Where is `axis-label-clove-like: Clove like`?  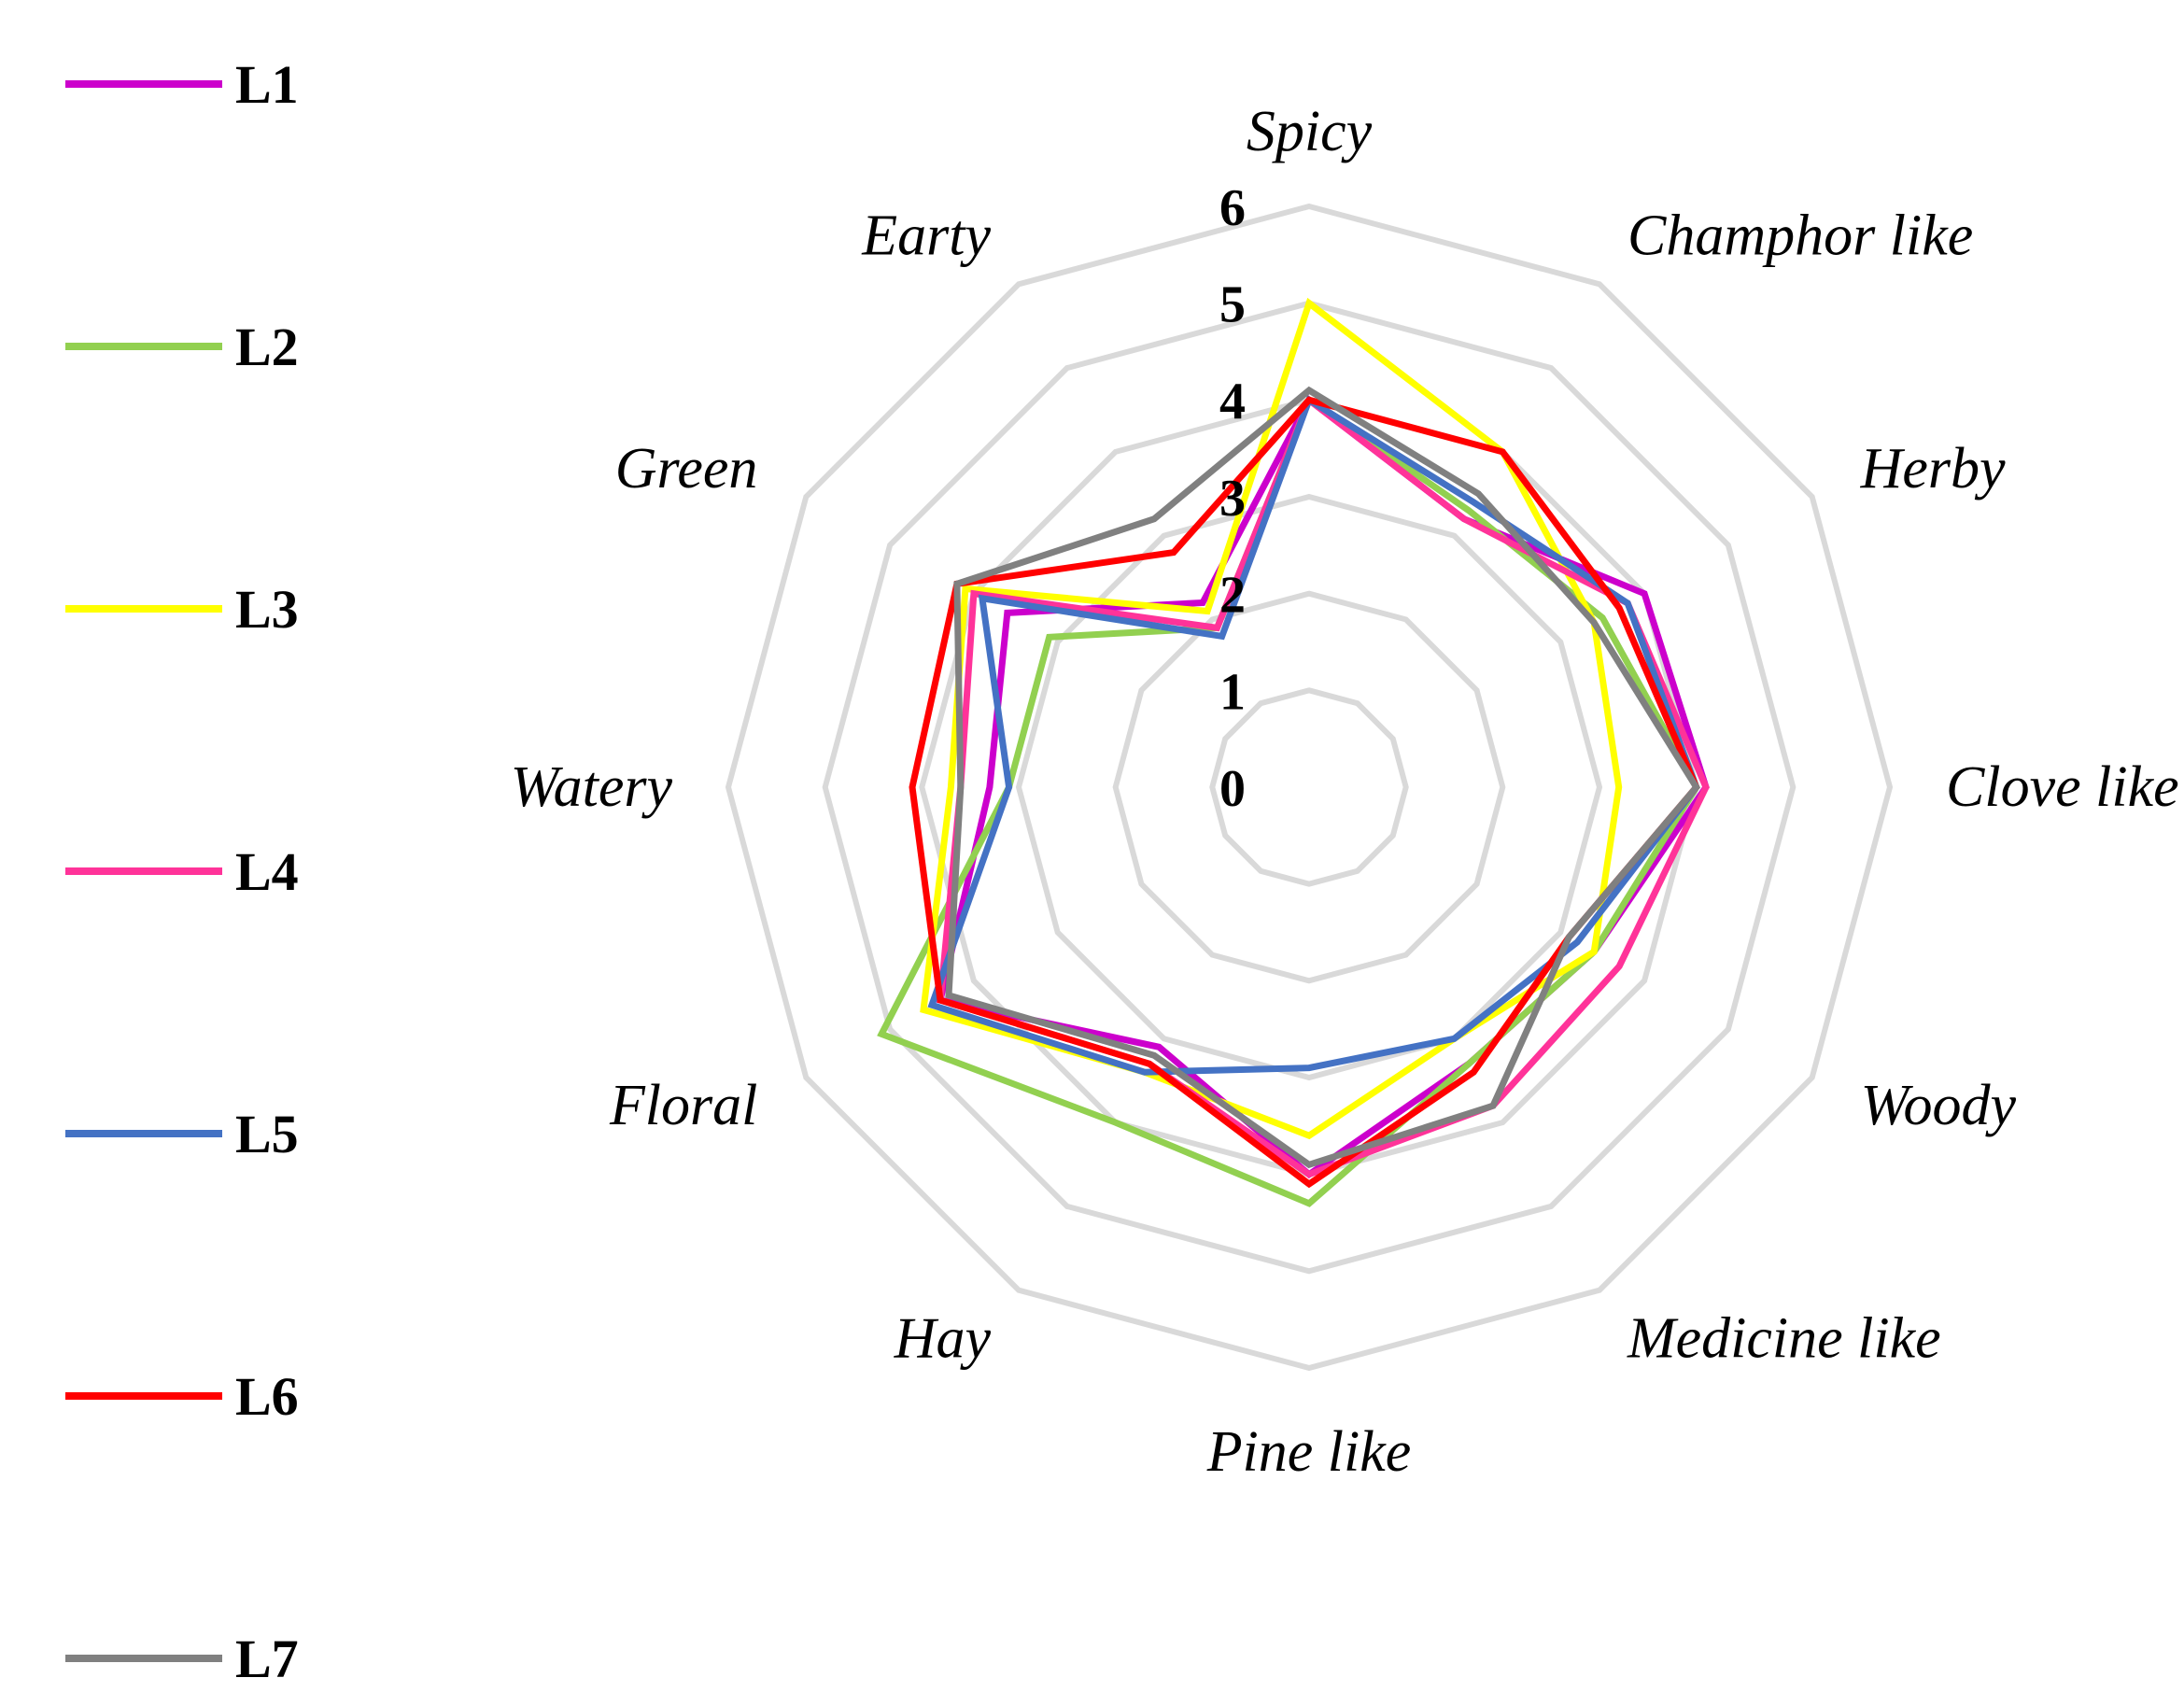 axis-label-clove-like: Clove like is located at coordinates (2062, 787).